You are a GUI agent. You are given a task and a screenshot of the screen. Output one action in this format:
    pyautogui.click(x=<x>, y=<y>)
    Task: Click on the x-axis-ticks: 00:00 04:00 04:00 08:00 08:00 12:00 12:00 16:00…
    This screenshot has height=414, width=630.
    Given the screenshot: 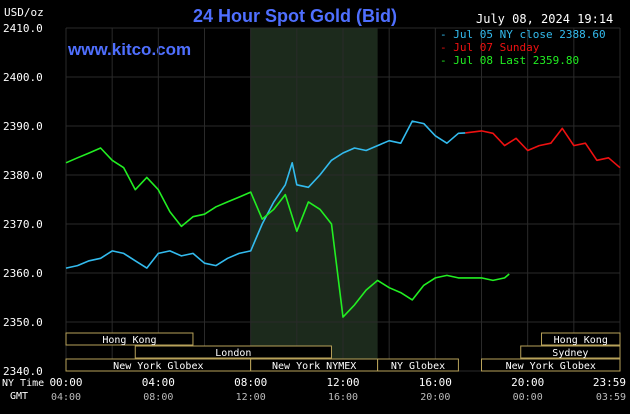 What is the action you would take?
    pyautogui.click(x=337, y=389)
    